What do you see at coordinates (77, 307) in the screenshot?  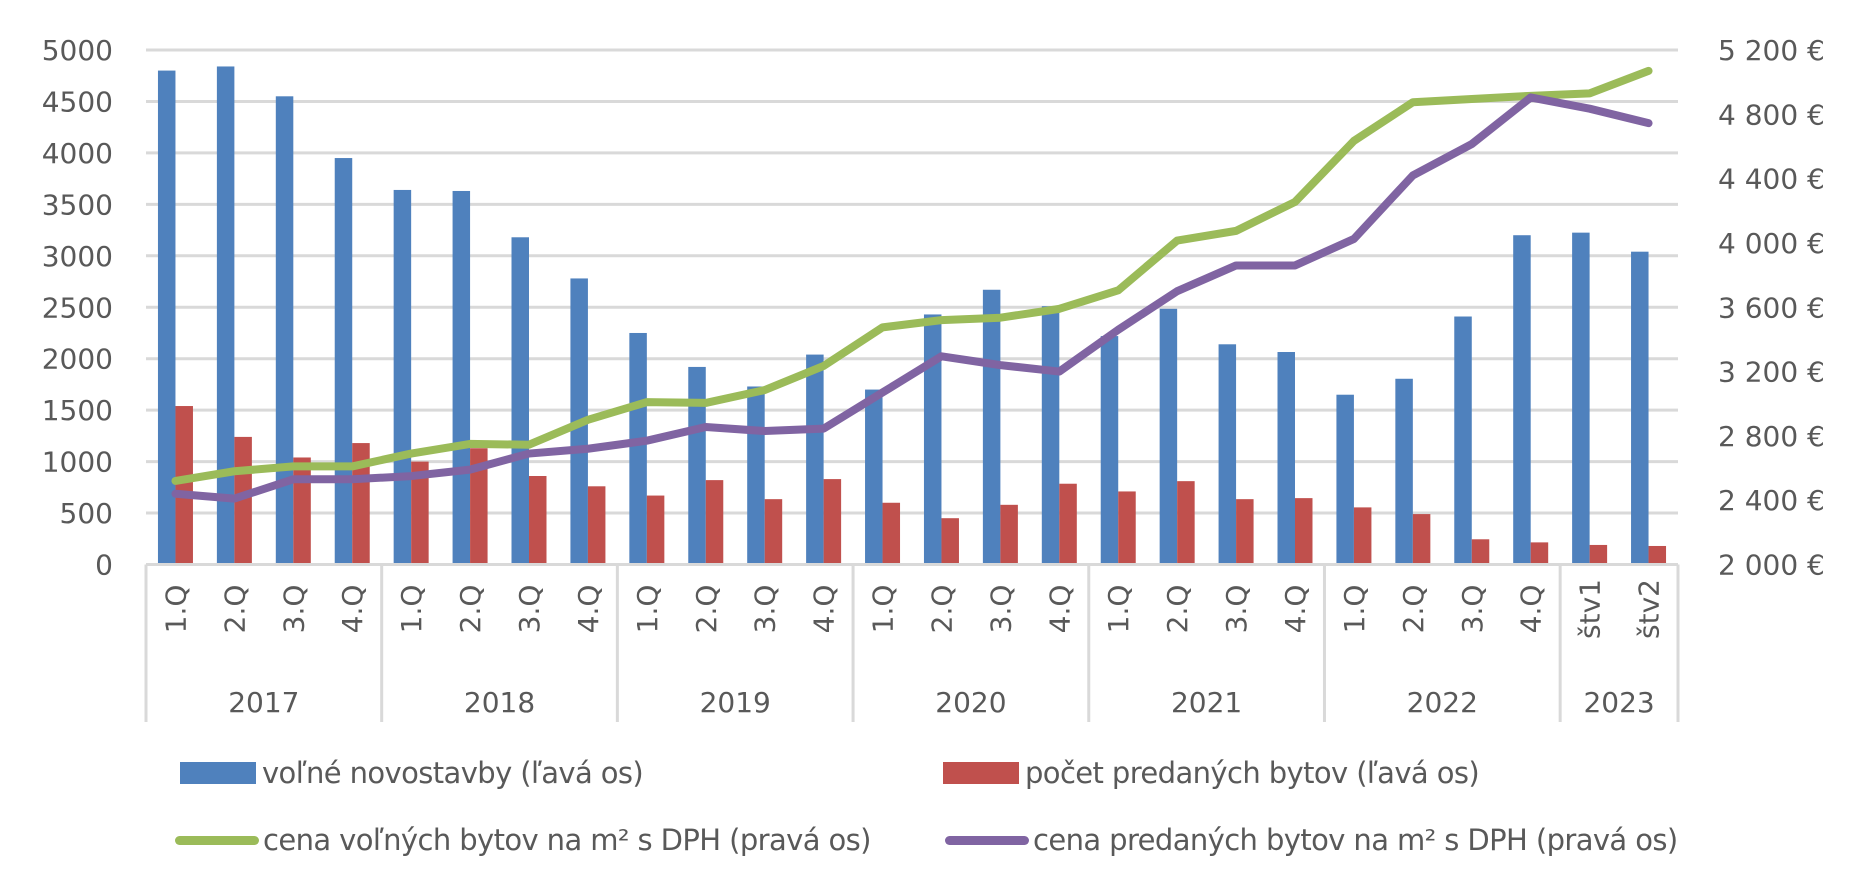 I see `left-axis-tick-label: 2500` at bounding box center [77, 307].